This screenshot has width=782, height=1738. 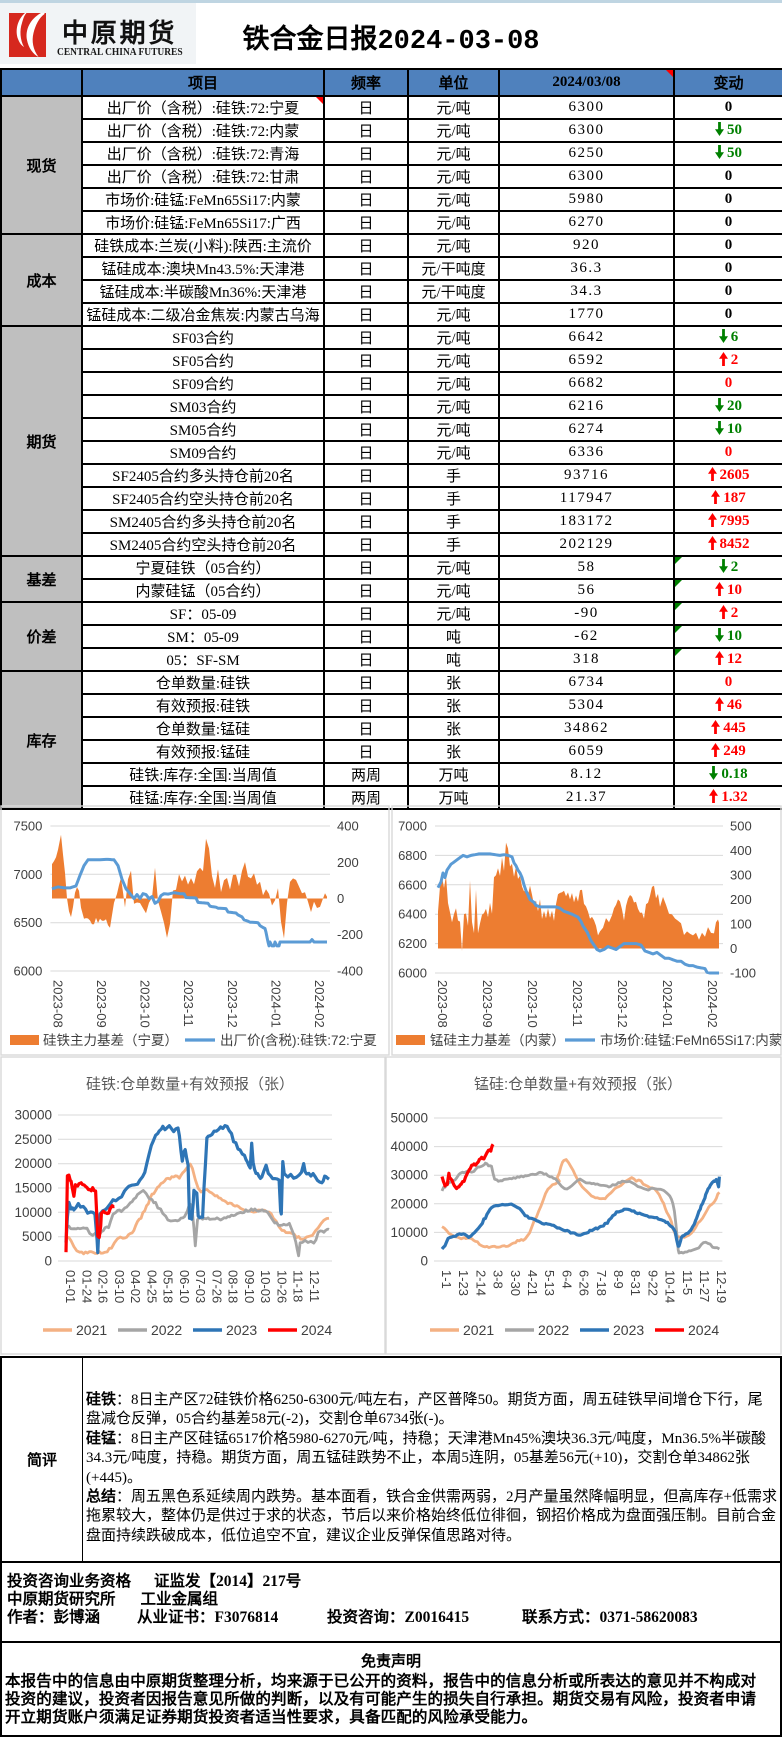 What do you see at coordinates (168, 1286) in the screenshot?
I see `svg-text: 05-18` at bounding box center [168, 1286].